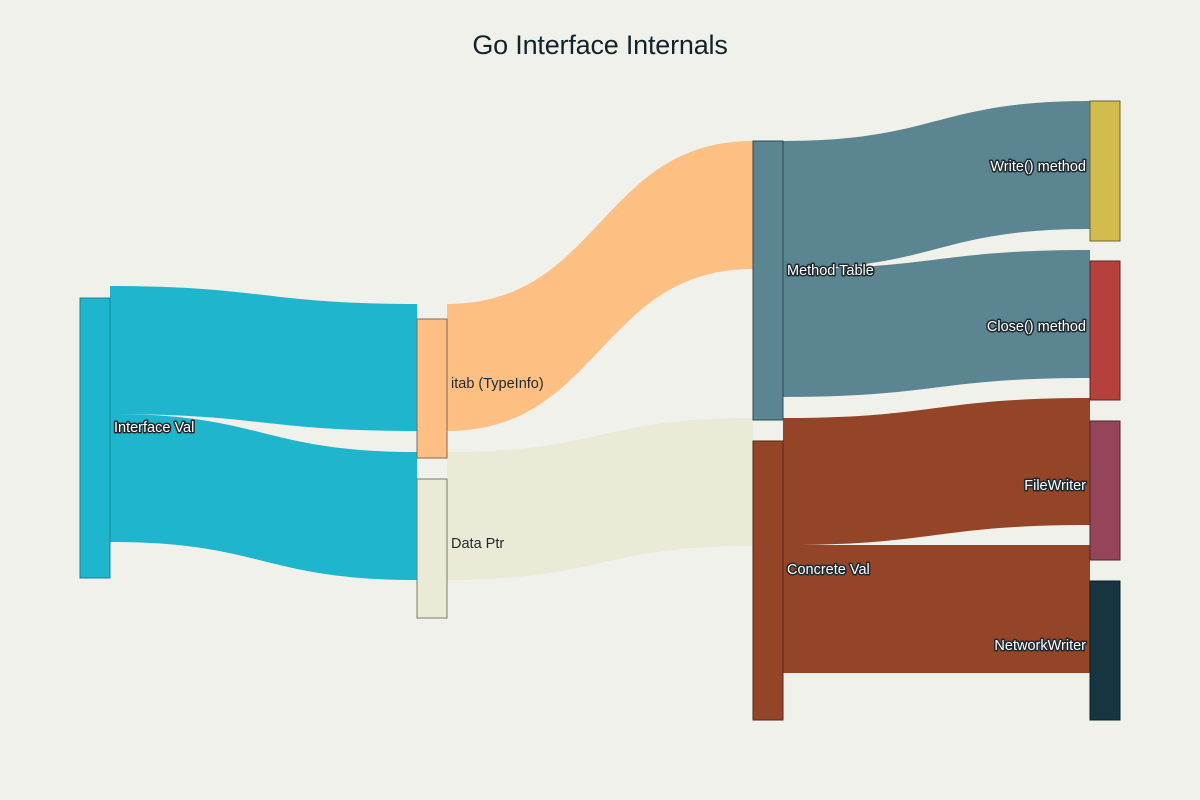 The width and height of the screenshot is (1200, 800). I want to click on link-method-table-to-write, so click(936, 185).